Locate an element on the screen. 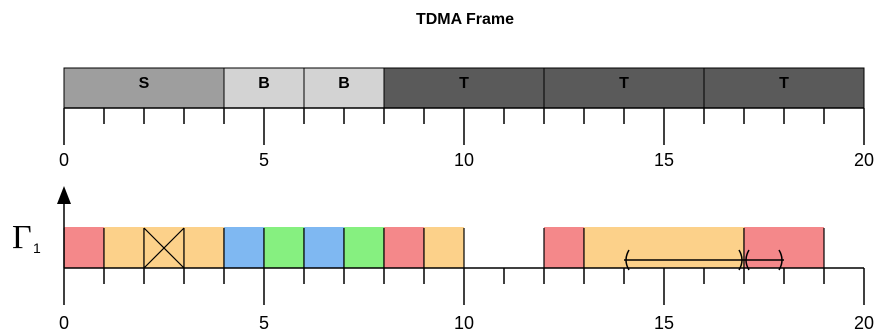  cross-mark-icon is located at coordinates (164, 248).